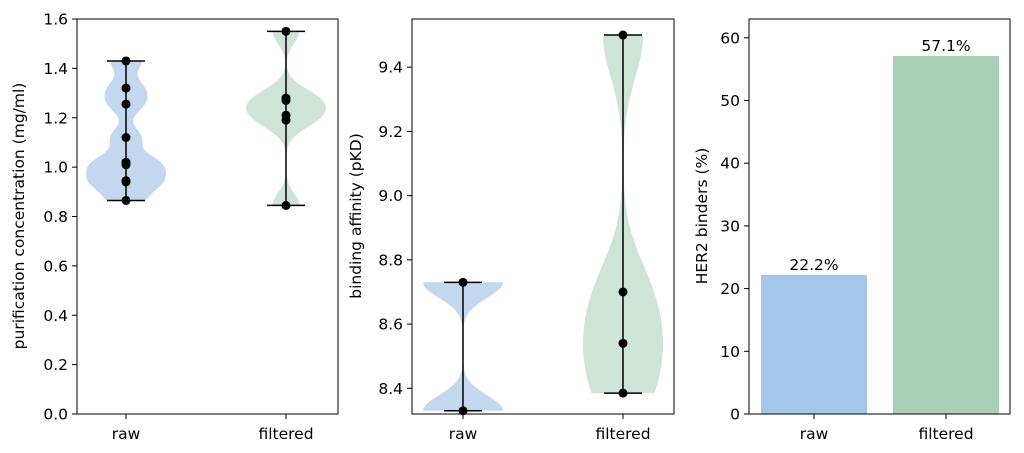  What do you see at coordinates (730, 38) in the screenshot?
I see `y-tick-label: 60` at bounding box center [730, 38].